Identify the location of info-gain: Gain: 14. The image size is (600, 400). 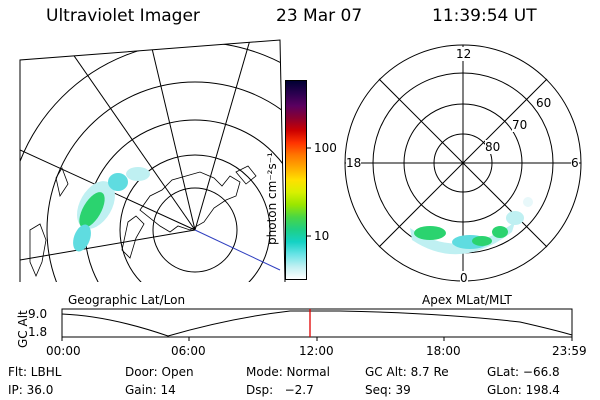
(150, 390).